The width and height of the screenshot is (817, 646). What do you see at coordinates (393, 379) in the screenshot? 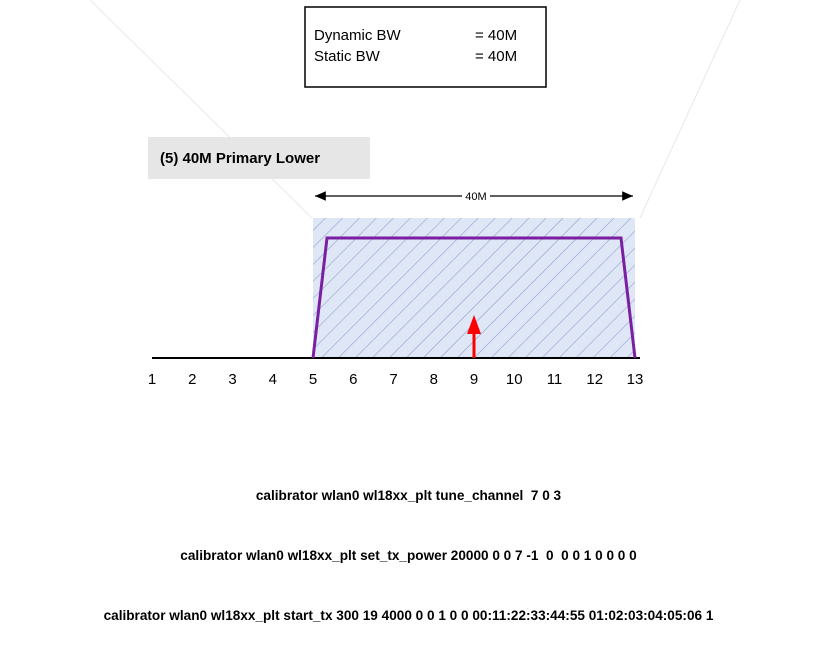
I see `channel-tick-label: 7` at bounding box center [393, 379].